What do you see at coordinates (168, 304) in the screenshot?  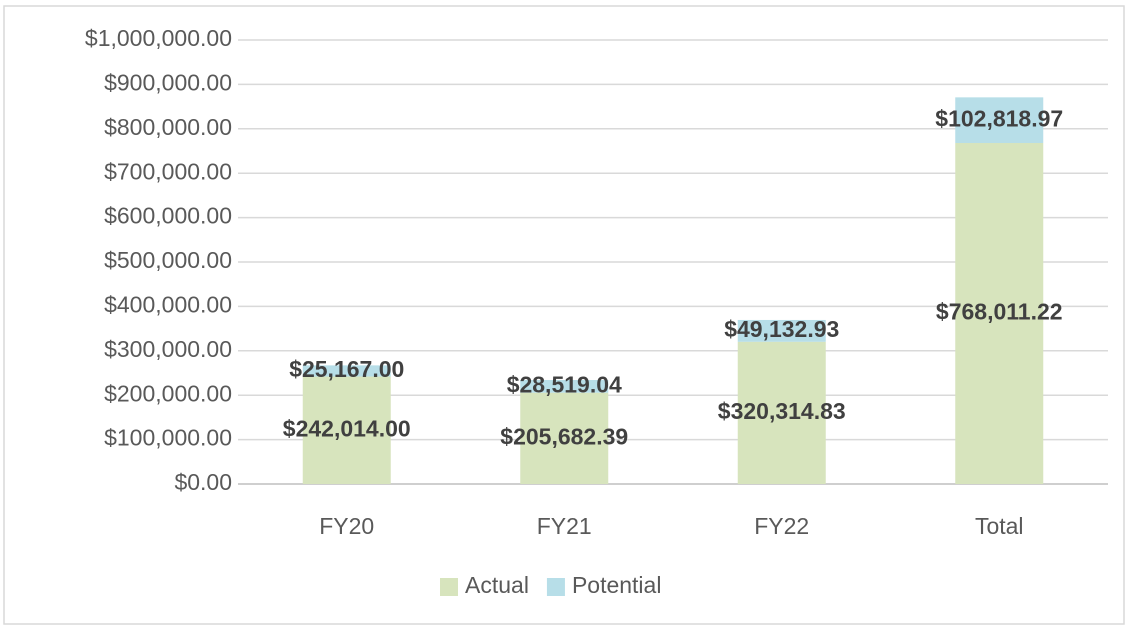 I see `y-tick-label: $400,000.00` at bounding box center [168, 304].